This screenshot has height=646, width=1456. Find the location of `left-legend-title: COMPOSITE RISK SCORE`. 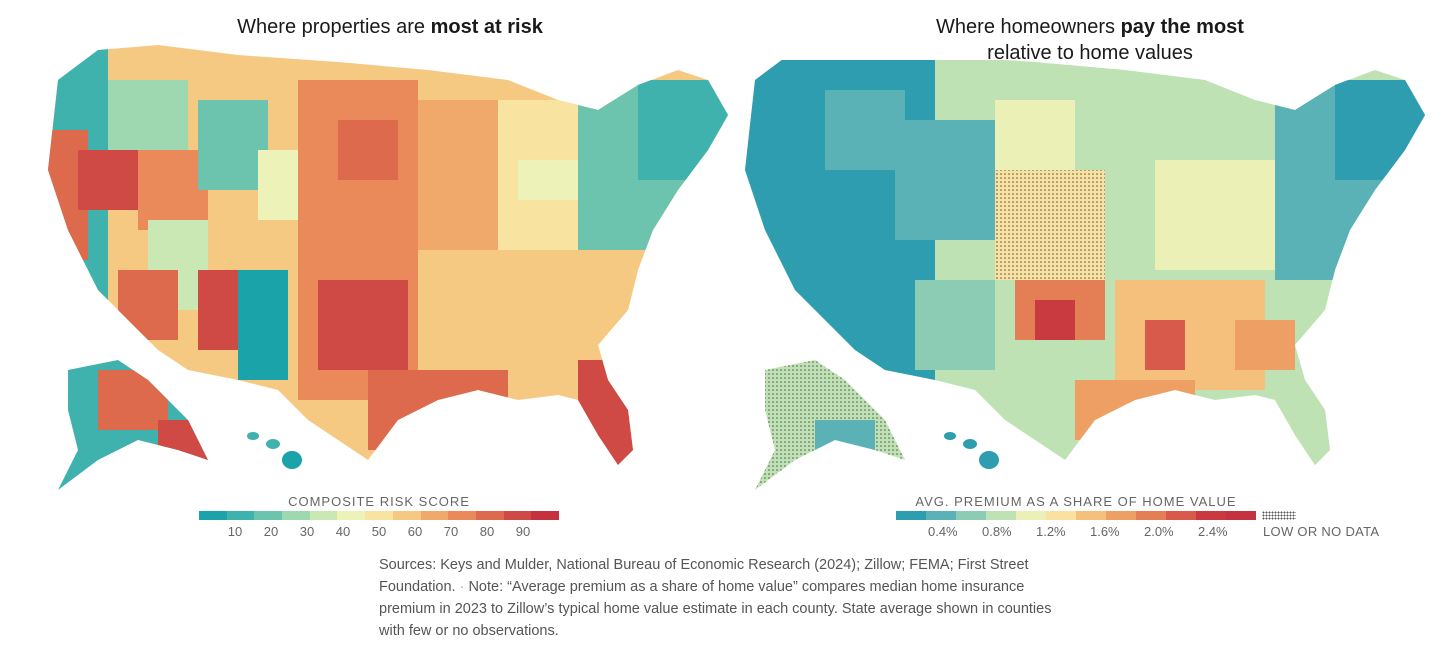

left-legend-title: COMPOSITE RISK SCORE is located at coordinates (379, 501).